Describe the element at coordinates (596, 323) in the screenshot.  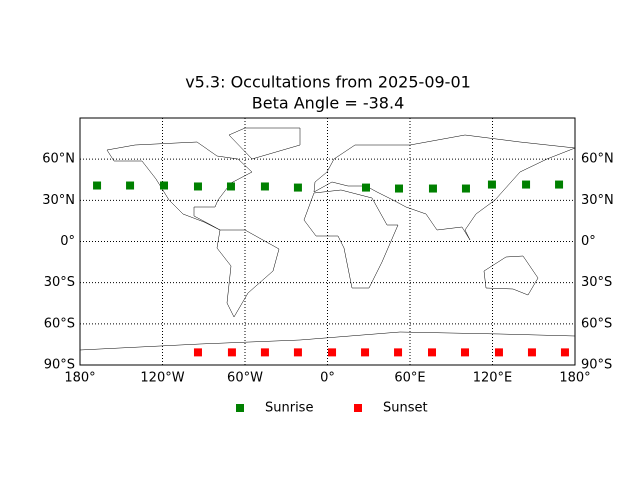
I see `y-tick-label-right: 60°S` at that location.